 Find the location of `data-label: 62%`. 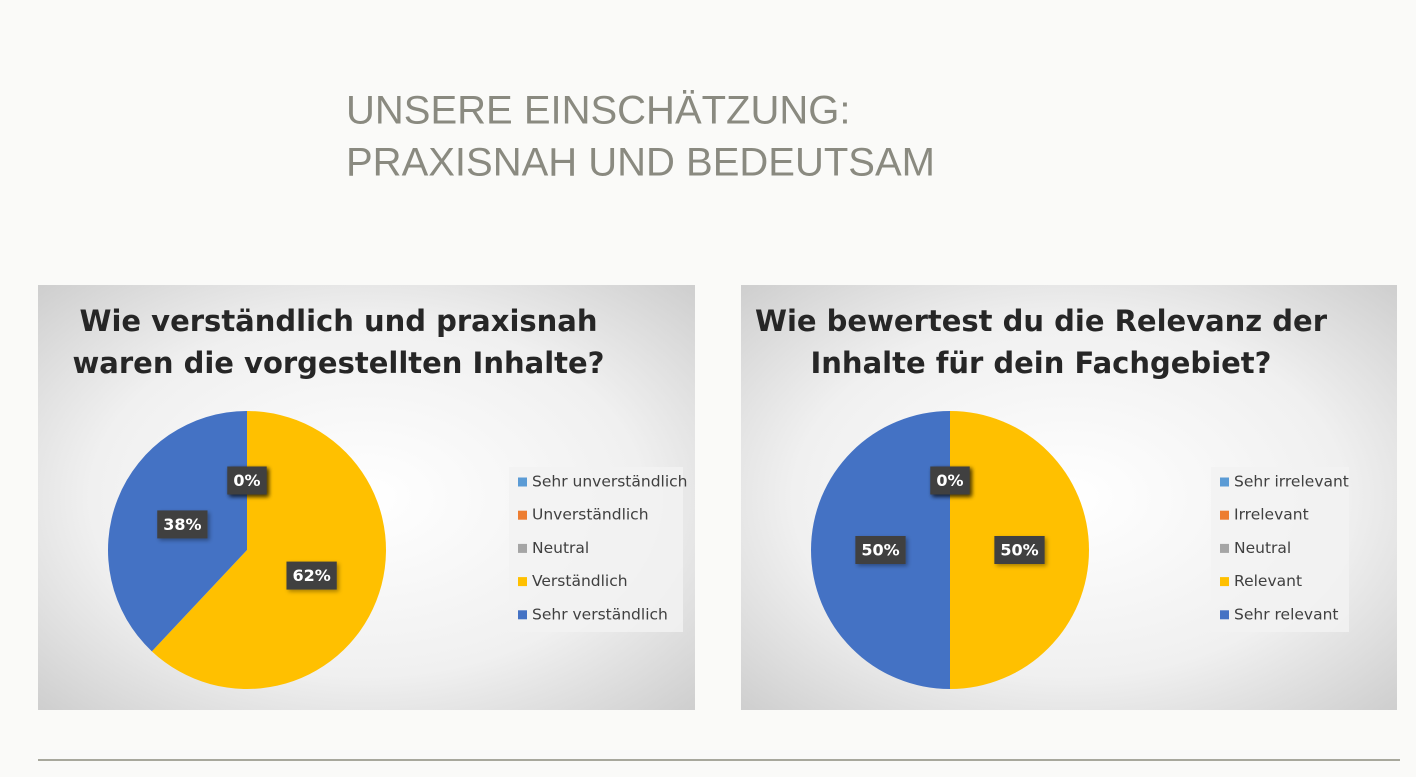

data-label: 62% is located at coordinates (311, 575).